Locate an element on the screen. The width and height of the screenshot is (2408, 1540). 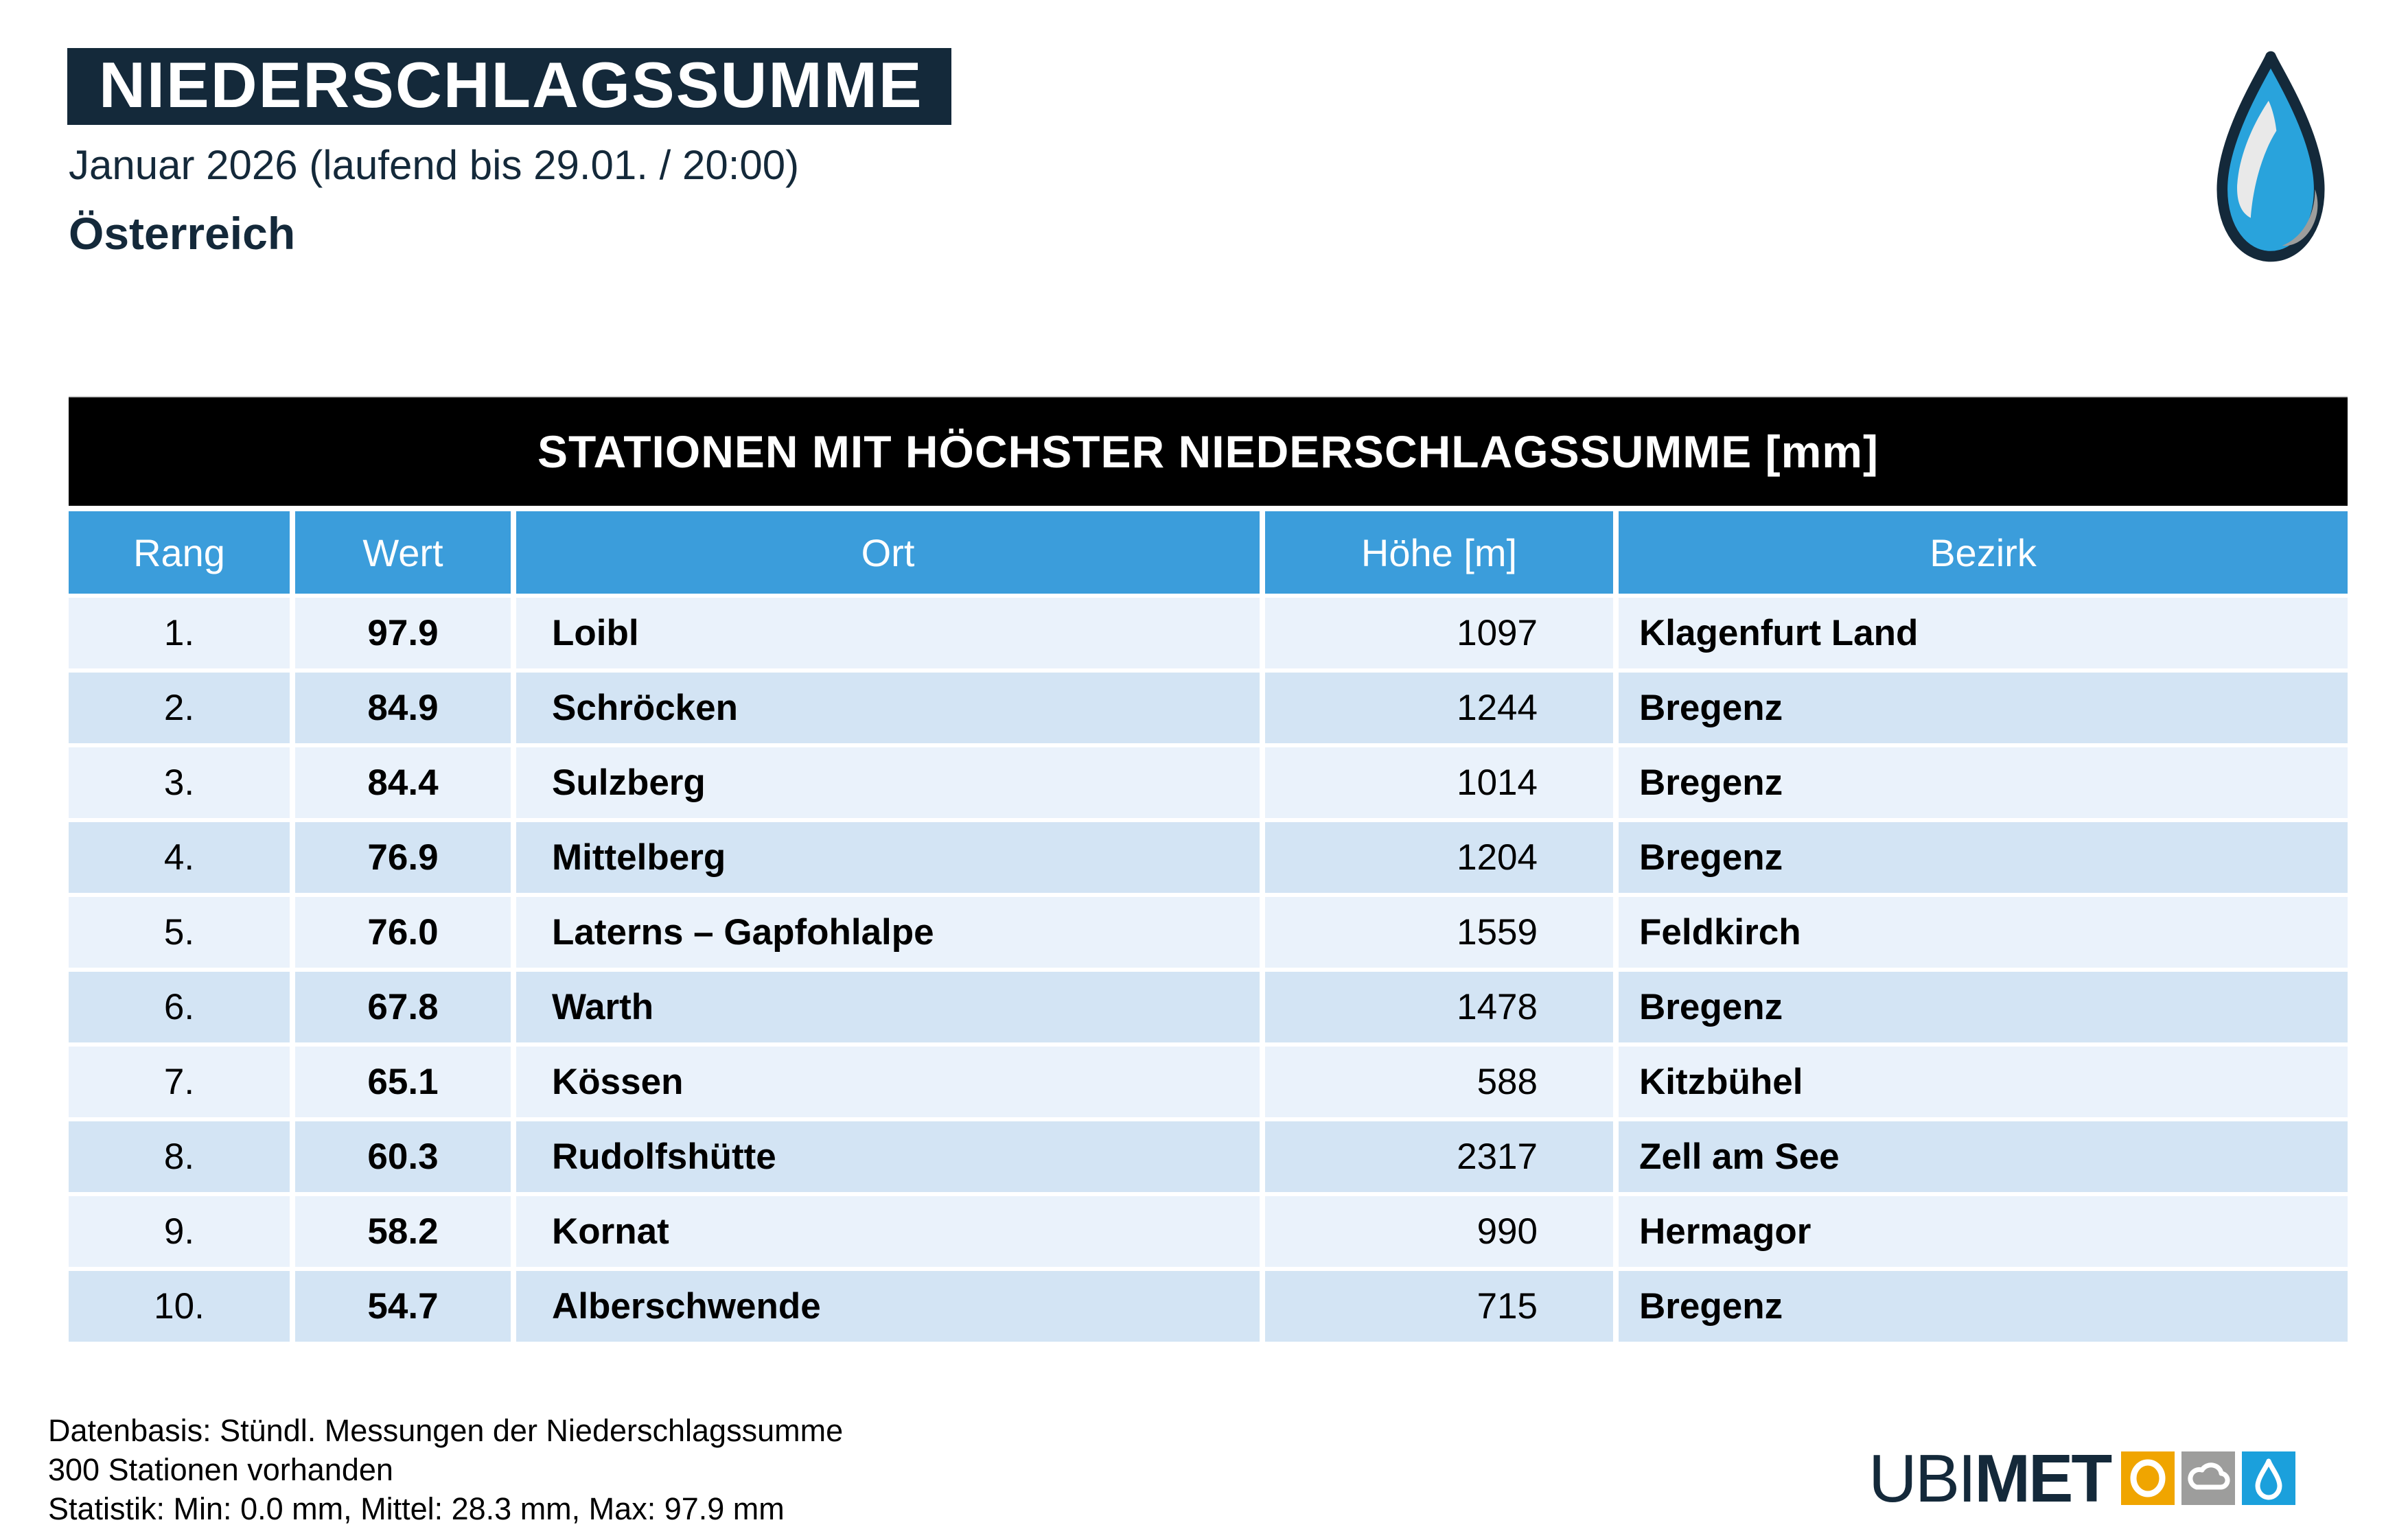
table-cell-wert: 67.8 is located at coordinates (403, 1007).